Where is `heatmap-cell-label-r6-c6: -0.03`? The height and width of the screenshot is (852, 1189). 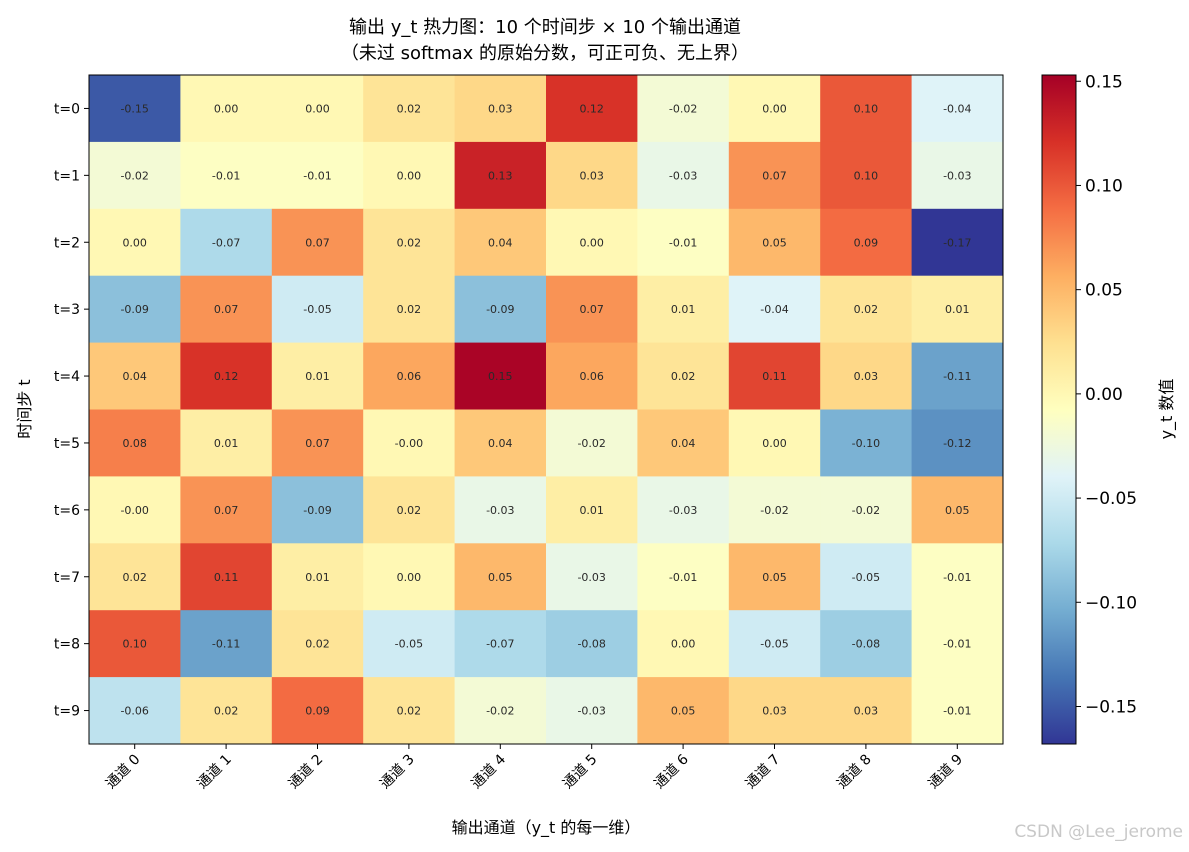
heatmap-cell-label-r6-c6: -0.03 is located at coordinates (683, 510).